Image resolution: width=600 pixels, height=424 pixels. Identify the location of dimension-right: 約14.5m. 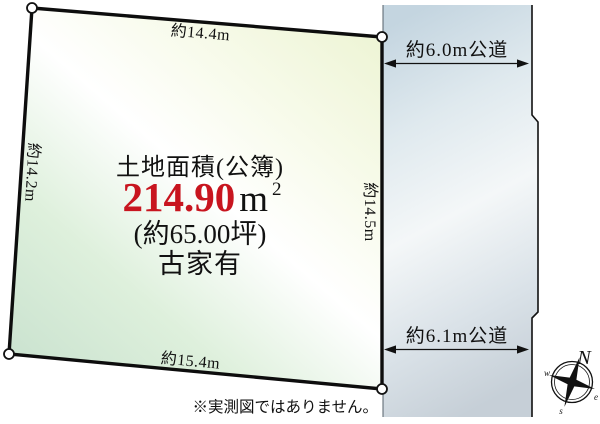
(370, 212).